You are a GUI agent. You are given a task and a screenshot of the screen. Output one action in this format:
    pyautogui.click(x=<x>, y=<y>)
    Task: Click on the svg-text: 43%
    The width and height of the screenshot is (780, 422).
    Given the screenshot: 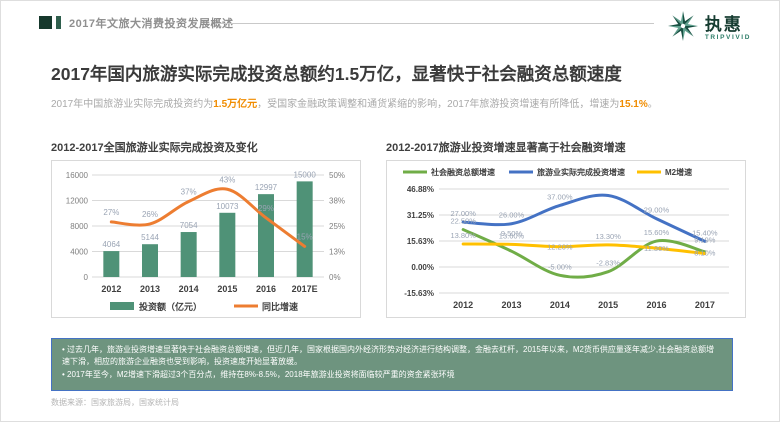 What is the action you would take?
    pyautogui.click(x=227, y=179)
    